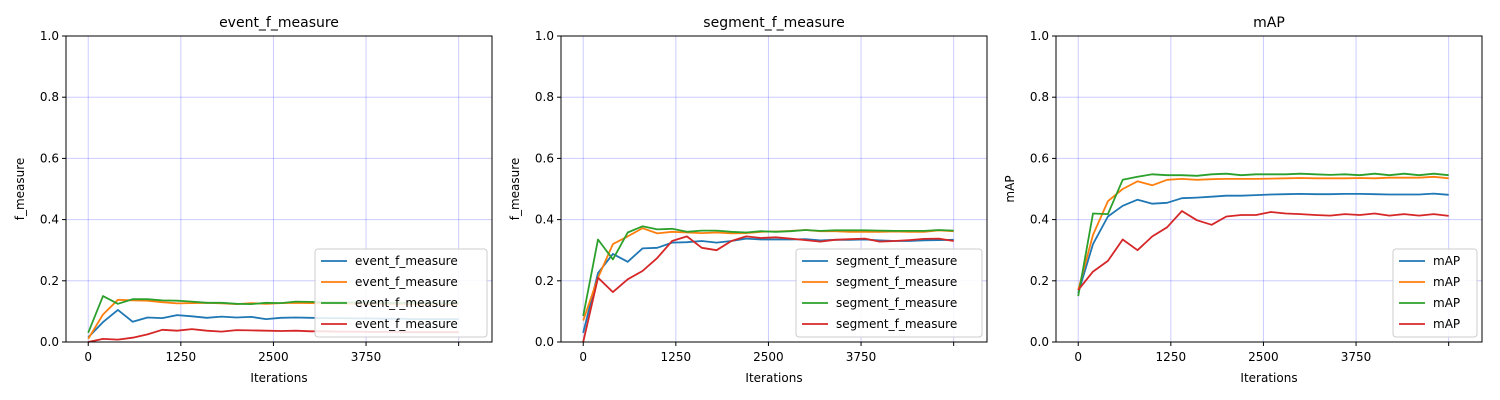  Describe the element at coordinates (406, 261) in the screenshot. I see `legend-entry-0: event_f_measure` at that location.